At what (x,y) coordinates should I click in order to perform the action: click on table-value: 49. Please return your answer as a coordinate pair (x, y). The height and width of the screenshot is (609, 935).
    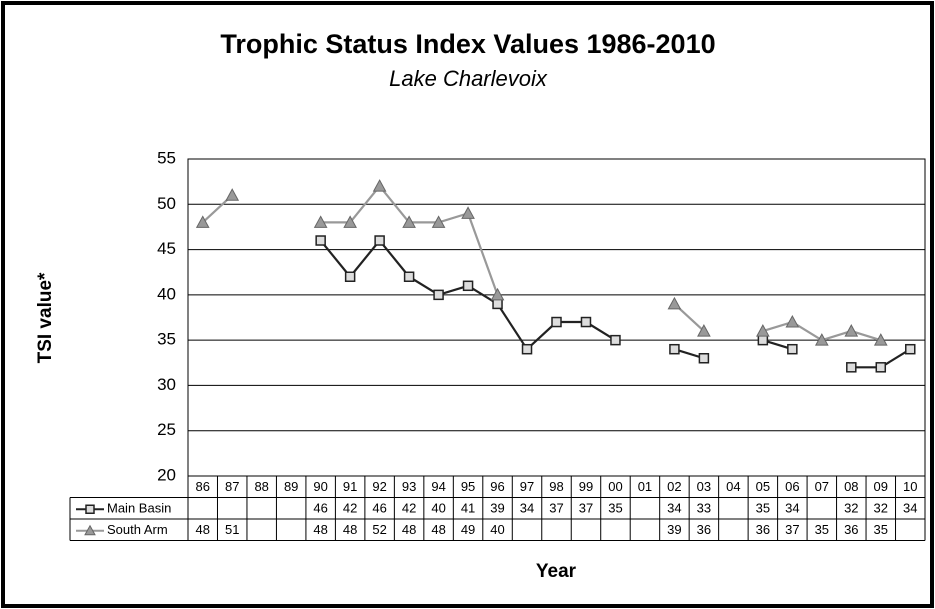
    Looking at the image, I should click on (468, 529).